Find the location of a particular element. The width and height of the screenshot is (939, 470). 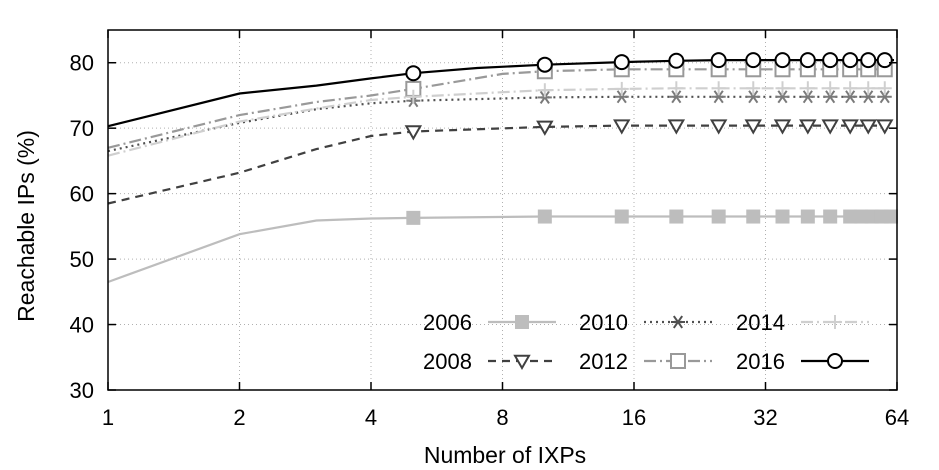

legend-item: 2016 is located at coordinates (802, 361).